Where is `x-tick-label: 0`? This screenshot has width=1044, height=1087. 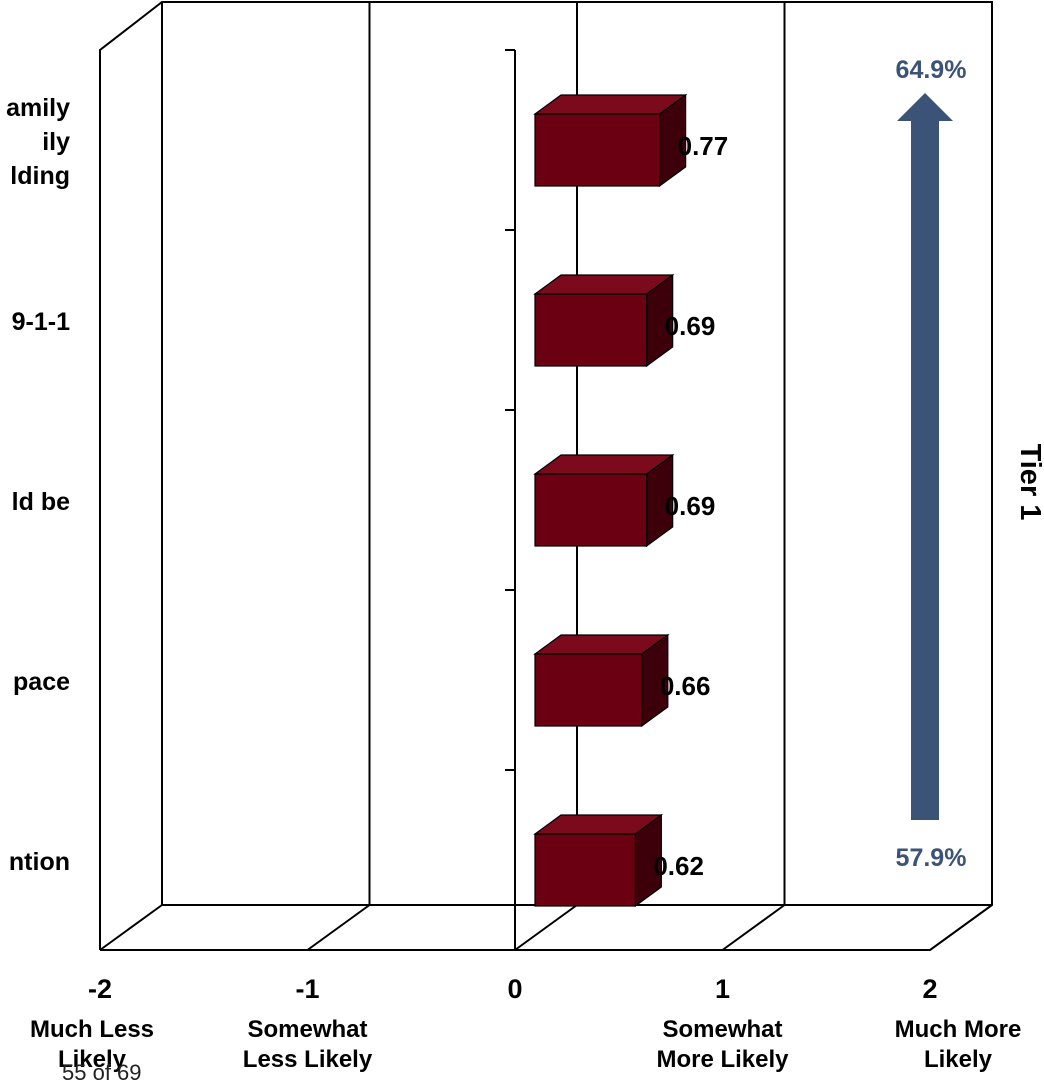 x-tick-label: 0 is located at coordinates (514, 989).